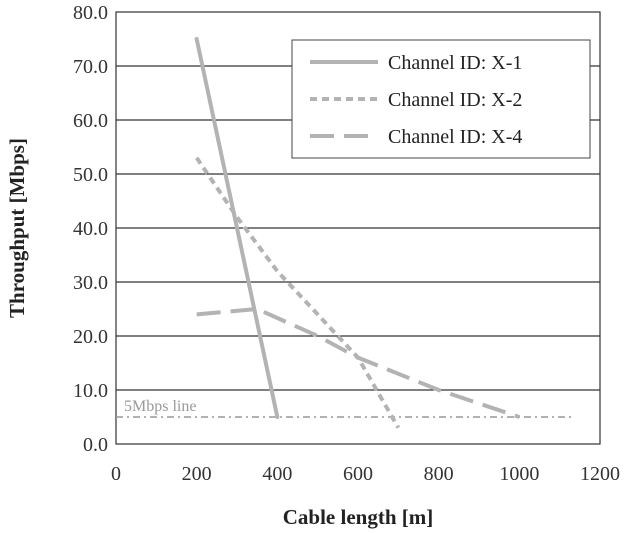 The height and width of the screenshot is (533, 630). I want to click on y-tick-label: 70.0, so click(90, 67).